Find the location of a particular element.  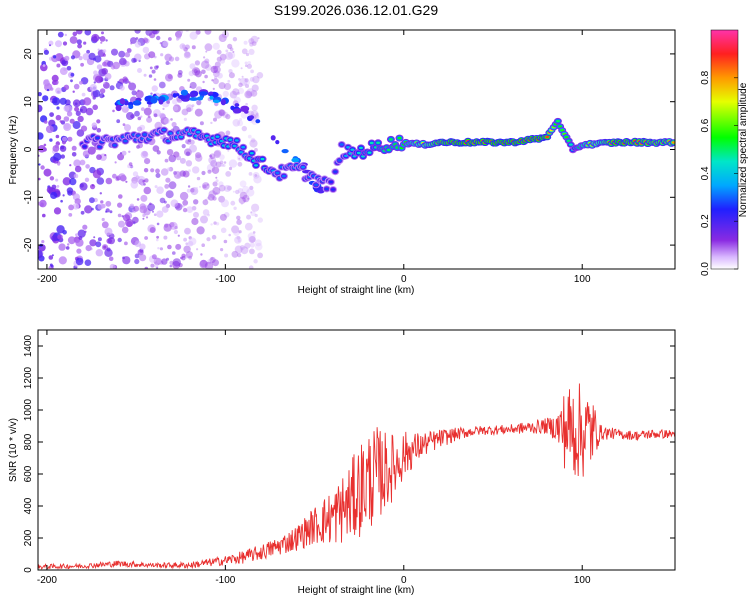

y-tick-label: 1400 is located at coordinates (28, 345).